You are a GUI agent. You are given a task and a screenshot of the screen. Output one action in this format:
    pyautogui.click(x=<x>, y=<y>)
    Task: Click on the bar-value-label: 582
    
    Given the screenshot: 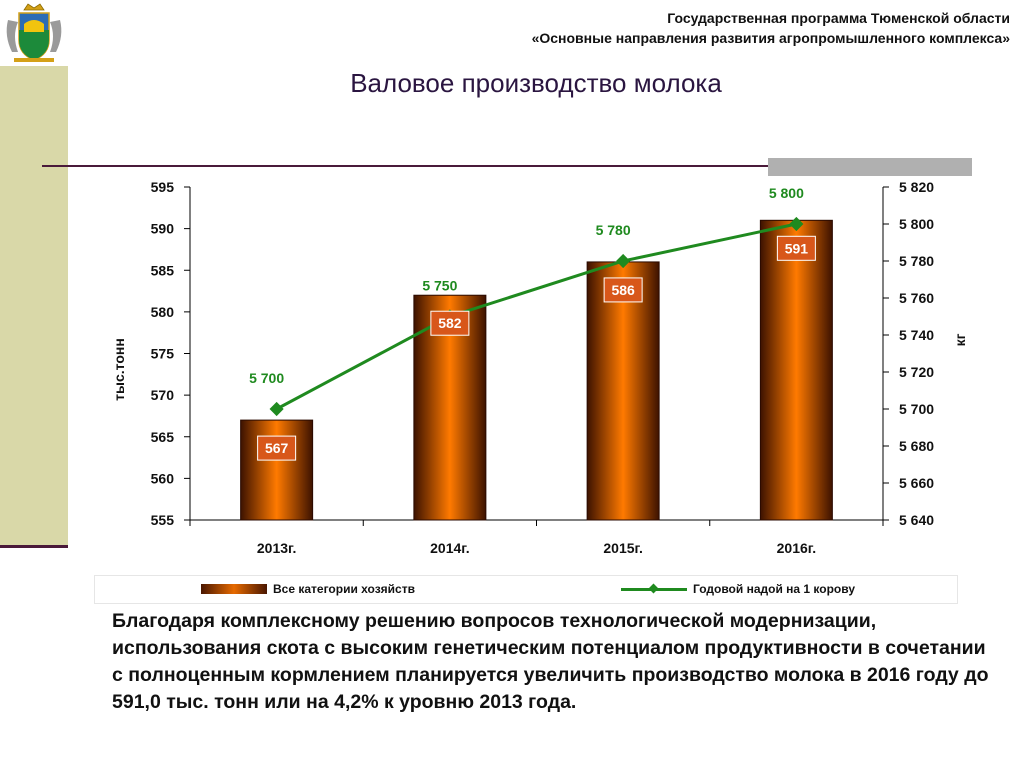 What is the action you would take?
    pyautogui.click(x=450, y=323)
    